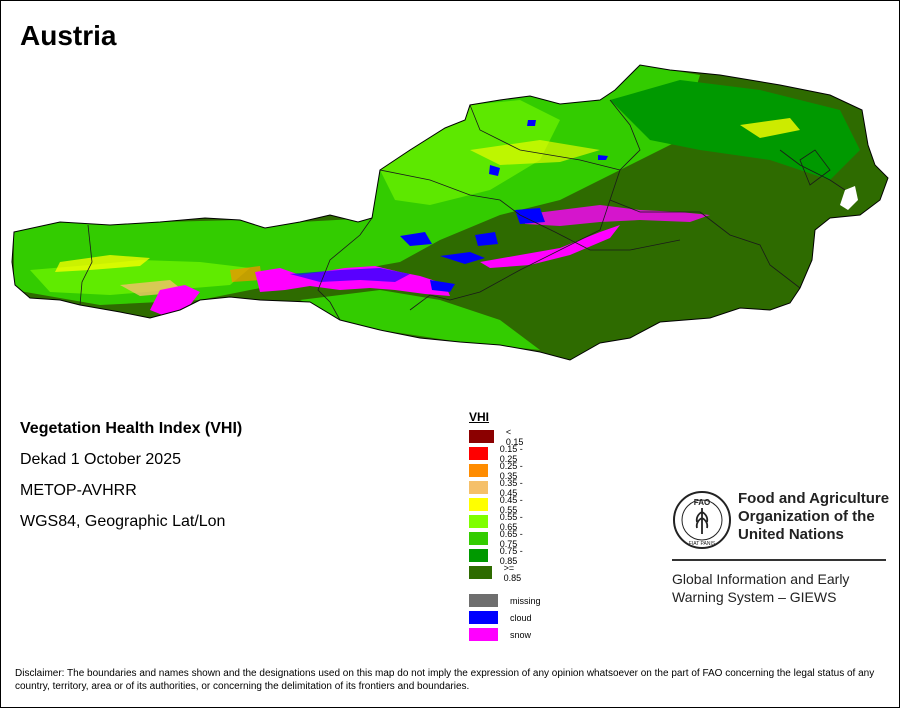 This screenshot has width=900, height=708. I want to click on svg-text: FIAT PANIS, so click(702, 544).